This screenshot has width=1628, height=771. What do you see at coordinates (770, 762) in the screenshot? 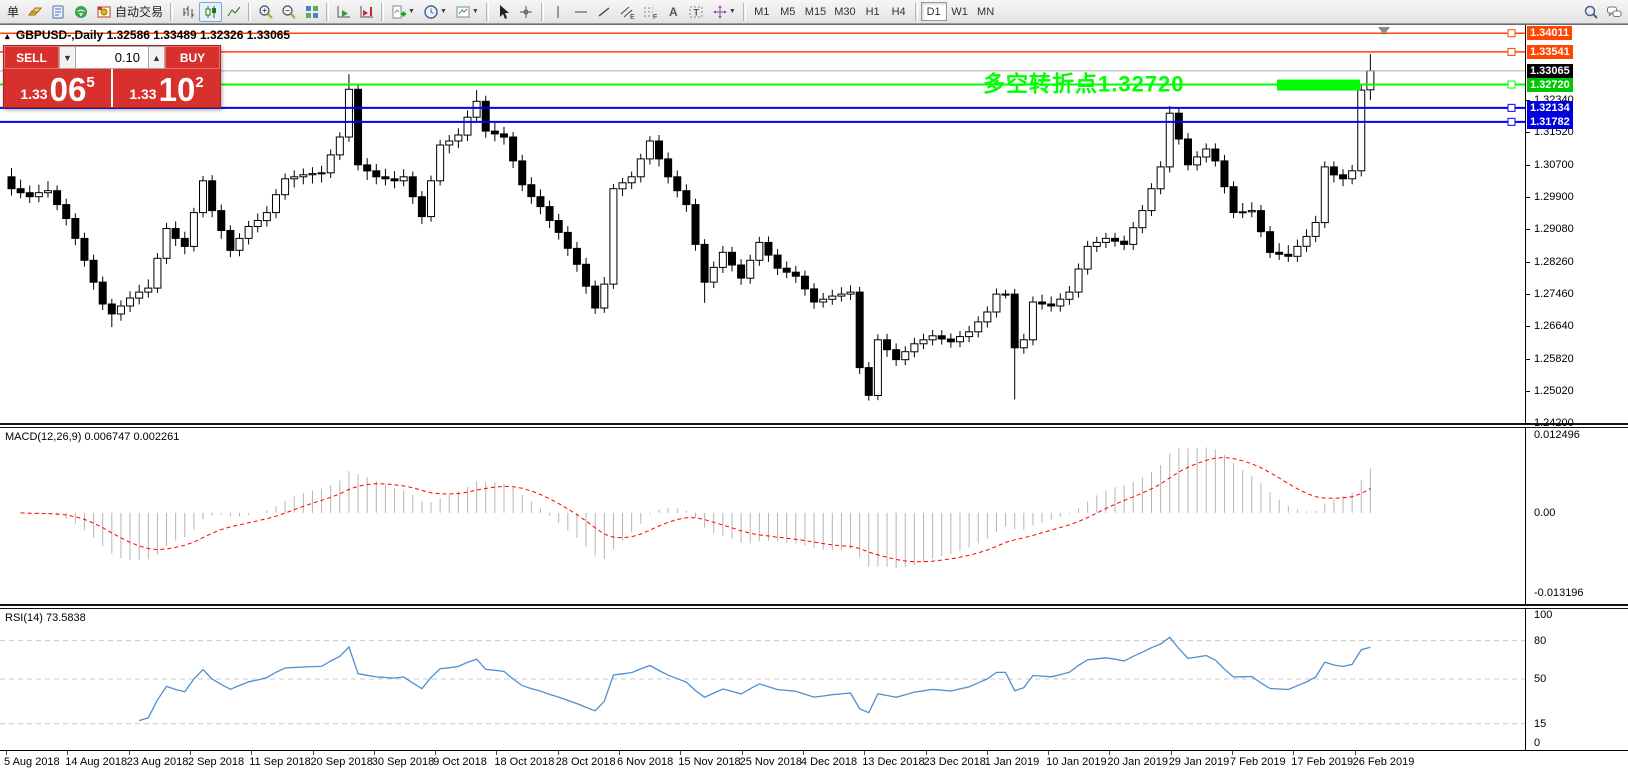
I see `date-label: 25 Nov 2018` at bounding box center [770, 762].